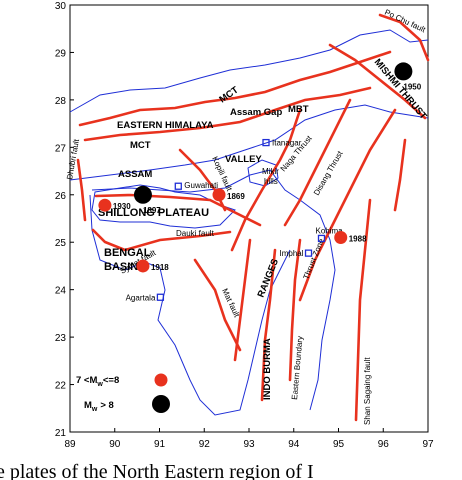 This screenshot has height=480, width=462. What do you see at coordinates (152, 210) in the screenshot?
I see `event-year: 1897` at bounding box center [152, 210].